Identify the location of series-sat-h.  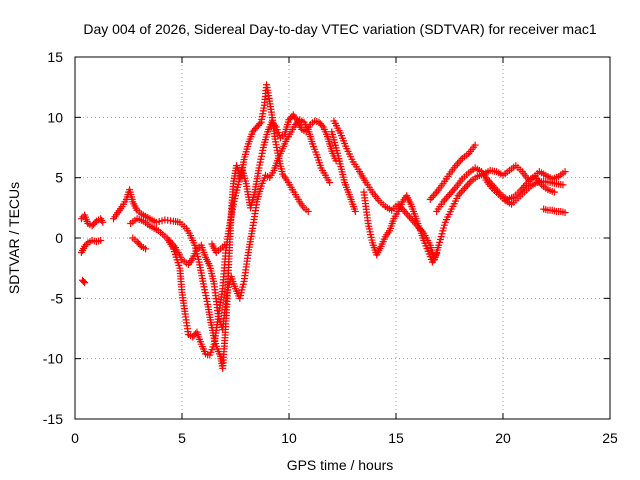
(218, 248).